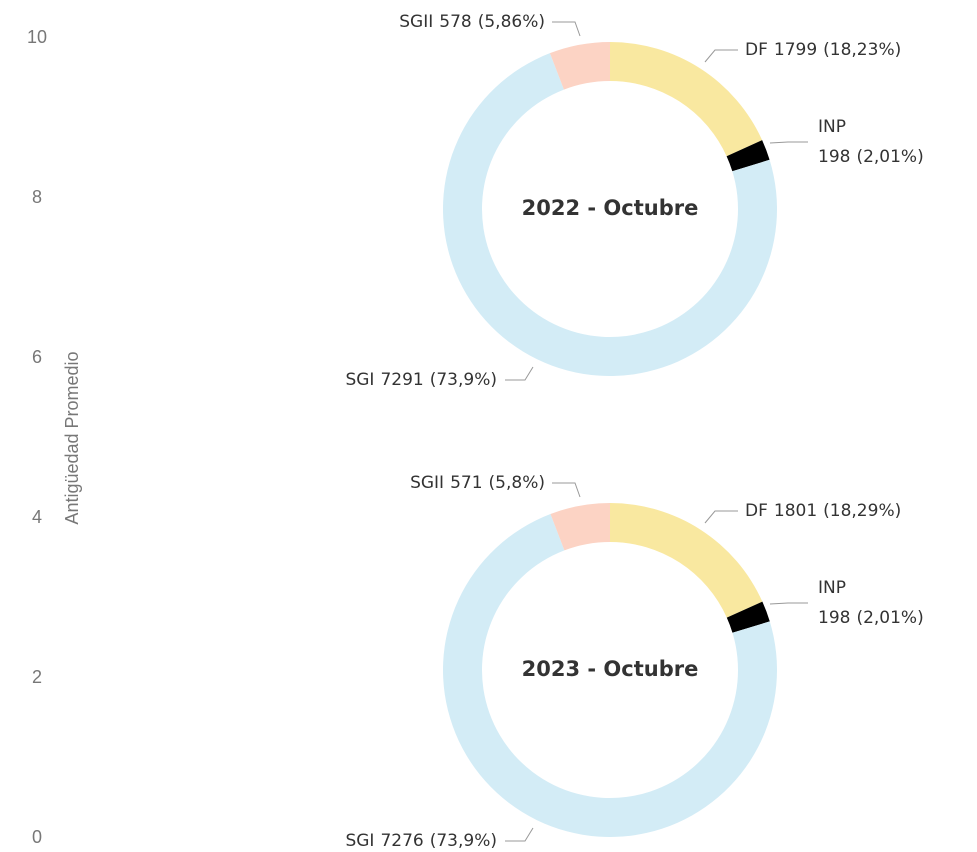 Image resolution: width=977 pixels, height=852 pixels. What do you see at coordinates (37, 197) in the screenshot?
I see `y-tick-label: 8` at bounding box center [37, 197].